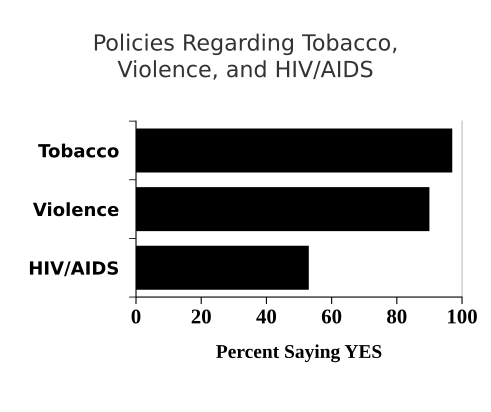 Image resolution: width=491 pixels, height=412 pixels. I want to click on x-tick-label: 60, so click(332, 316).